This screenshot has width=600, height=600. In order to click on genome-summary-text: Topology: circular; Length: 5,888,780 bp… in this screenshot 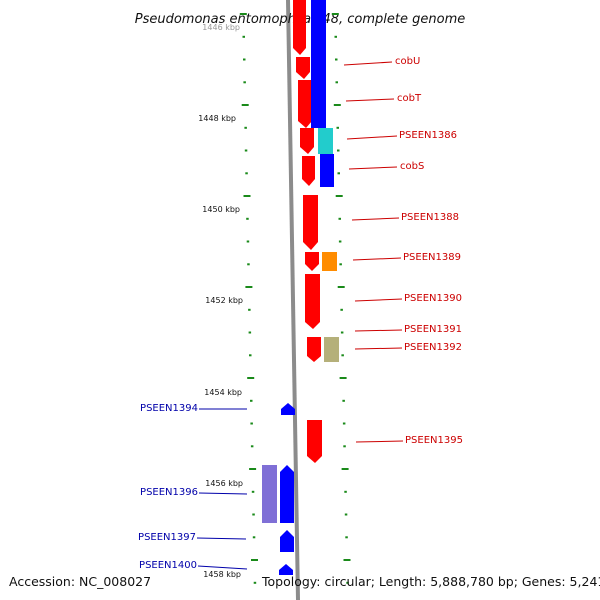, I will do `click(431, 581)`.